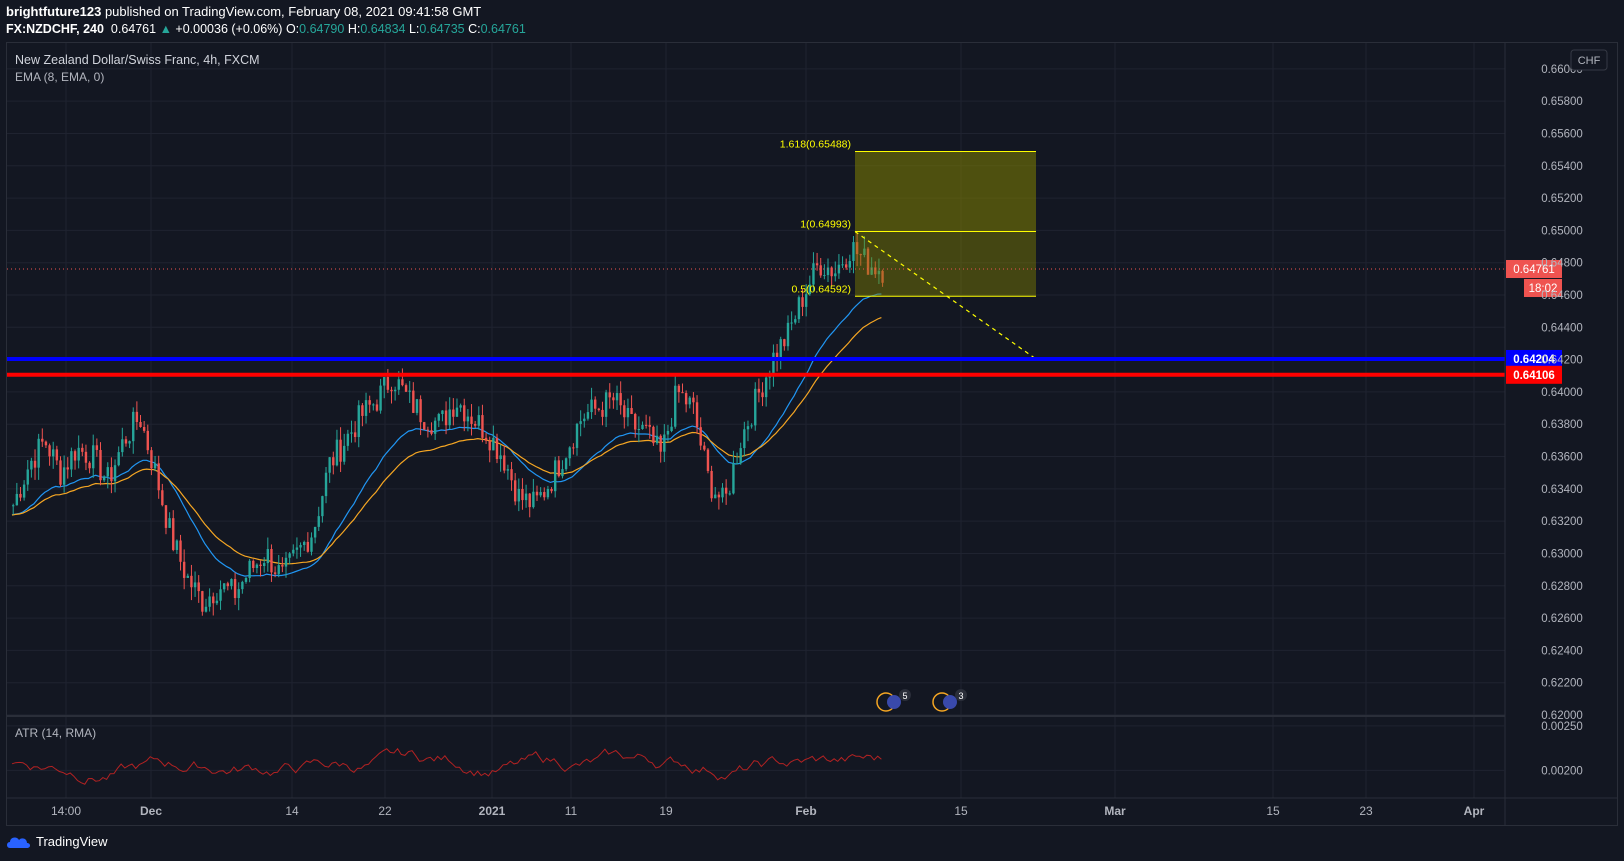 This screenshot has width=1624, height=861. What do you see at coordinates (1562, 651) in the screenshot?
I see `price-tick-label: 0.62400` at bounding box center [1562, 651].